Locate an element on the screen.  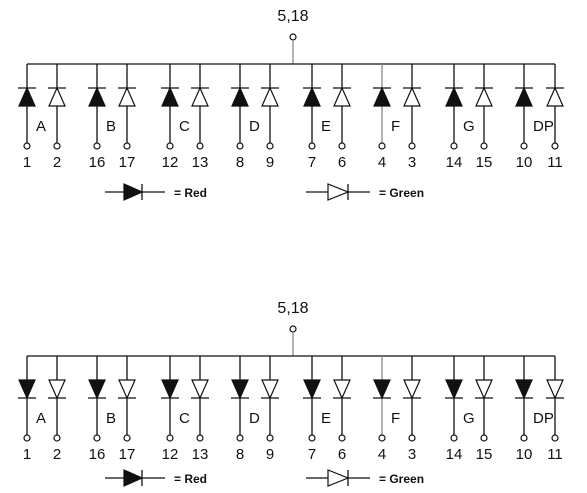
segment-label: DP is located at coordinates (543, 418).